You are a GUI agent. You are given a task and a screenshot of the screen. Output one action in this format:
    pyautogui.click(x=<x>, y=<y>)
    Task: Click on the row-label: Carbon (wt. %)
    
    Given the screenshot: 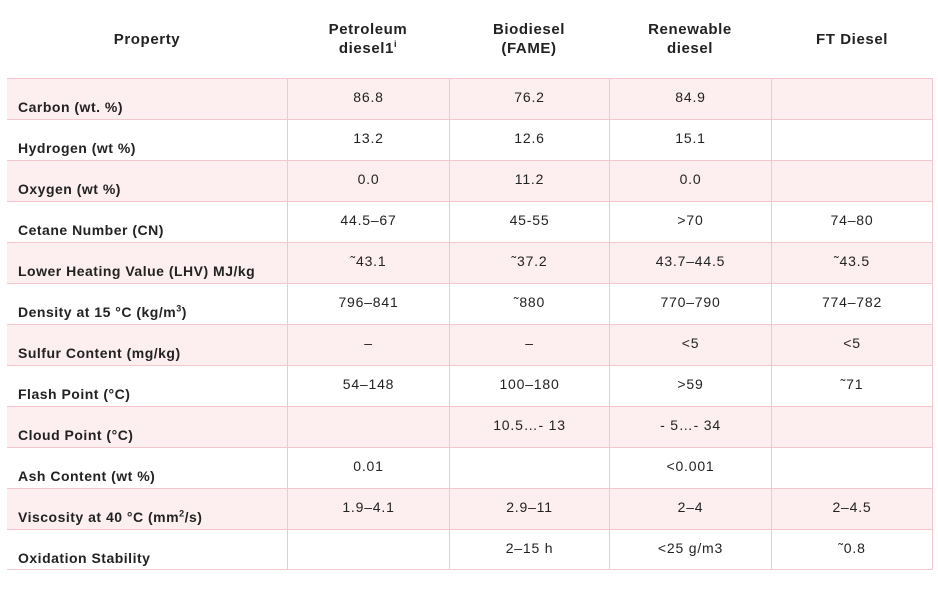 What is the action you would take?
    pyautogui.click(x=147, y=99)
    